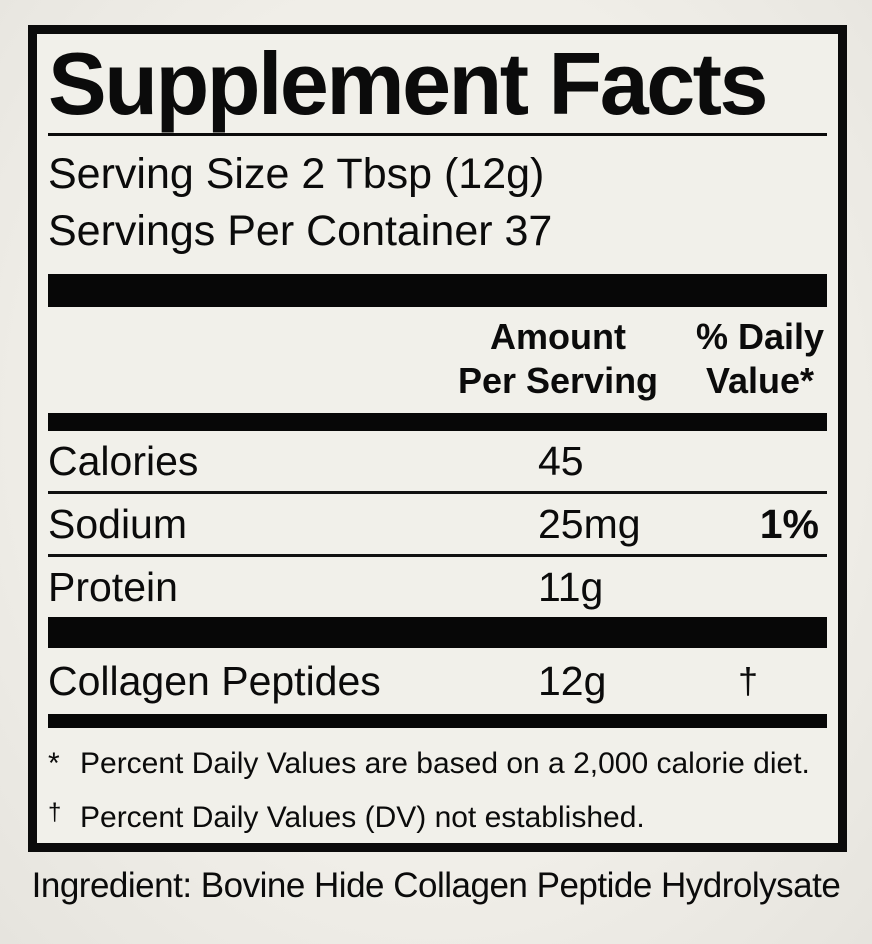  Describe the element at coordinates (296, 174) in the screenshot. I see `serving-size-text: Serving Size 2 Tbsp (12g)` at that location.